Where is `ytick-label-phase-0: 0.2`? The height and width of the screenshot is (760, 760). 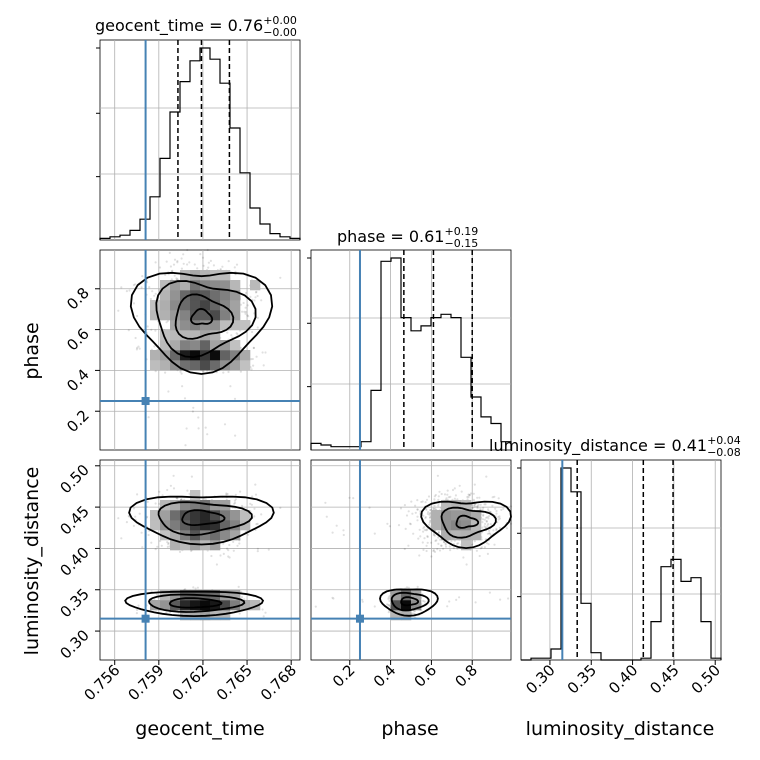 ytick-label-phase-0: 0.2 is located at coordinates (78, 421).